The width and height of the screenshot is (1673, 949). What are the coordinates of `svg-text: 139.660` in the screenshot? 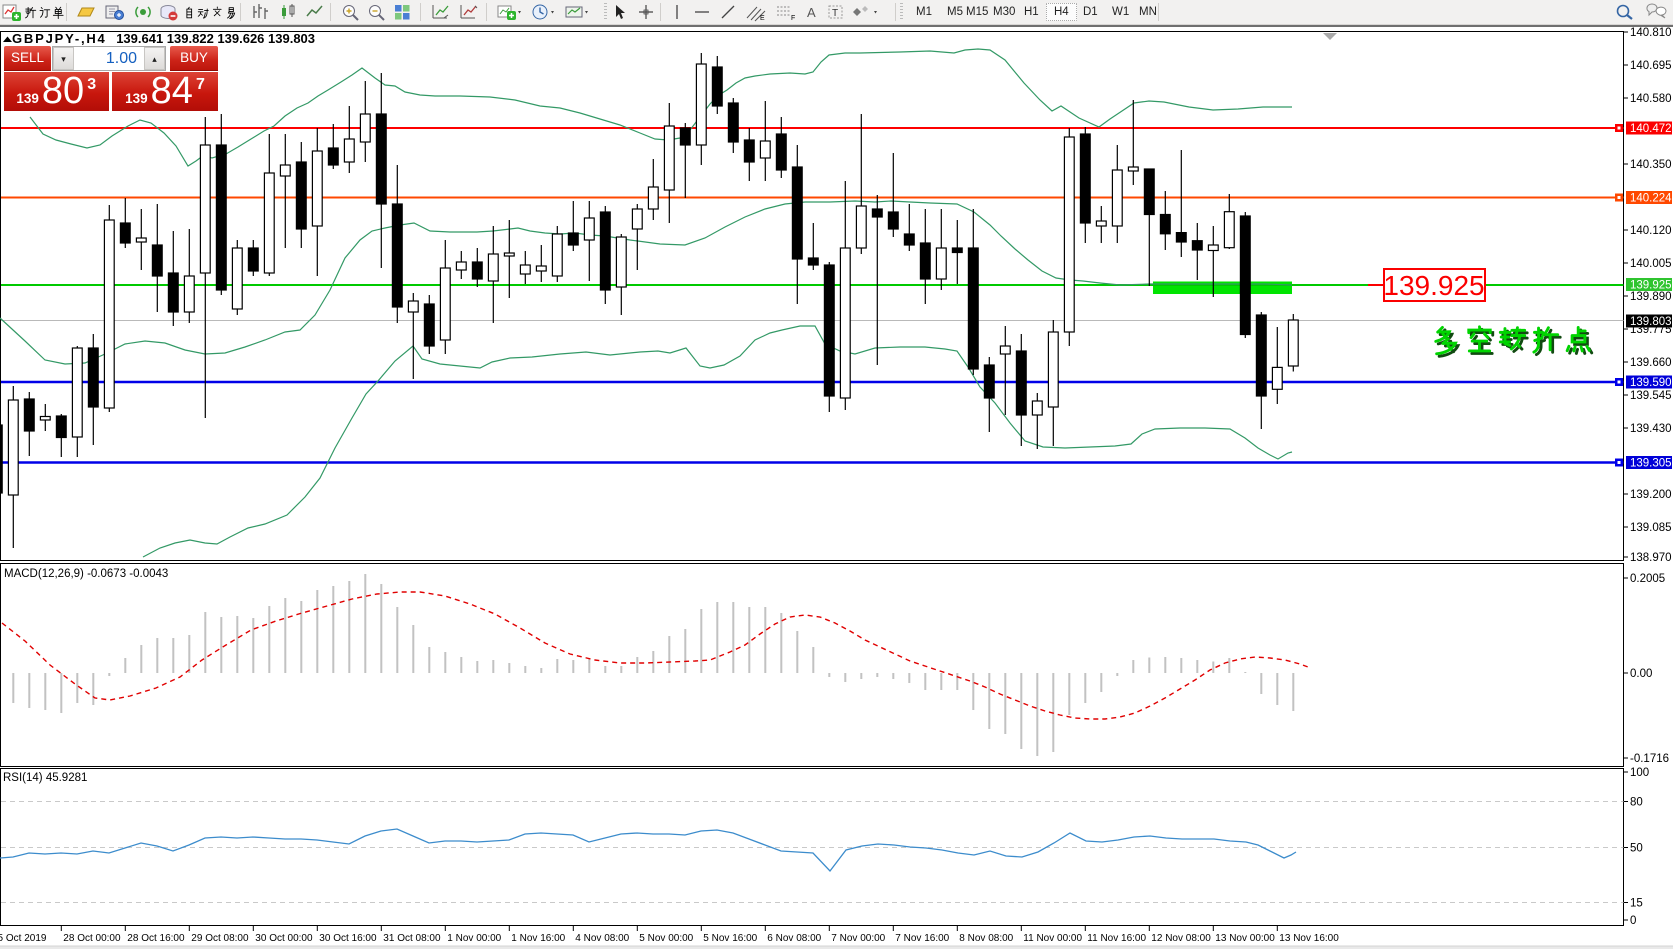 It's located at (1651, 363).